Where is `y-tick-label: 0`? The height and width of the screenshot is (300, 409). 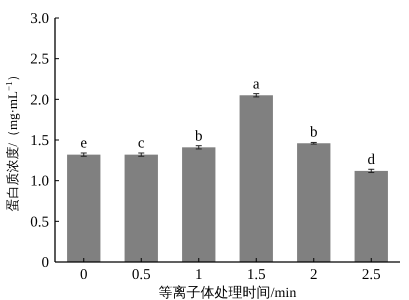
y-tick-label: 0 is located at coordinates (45, 263).